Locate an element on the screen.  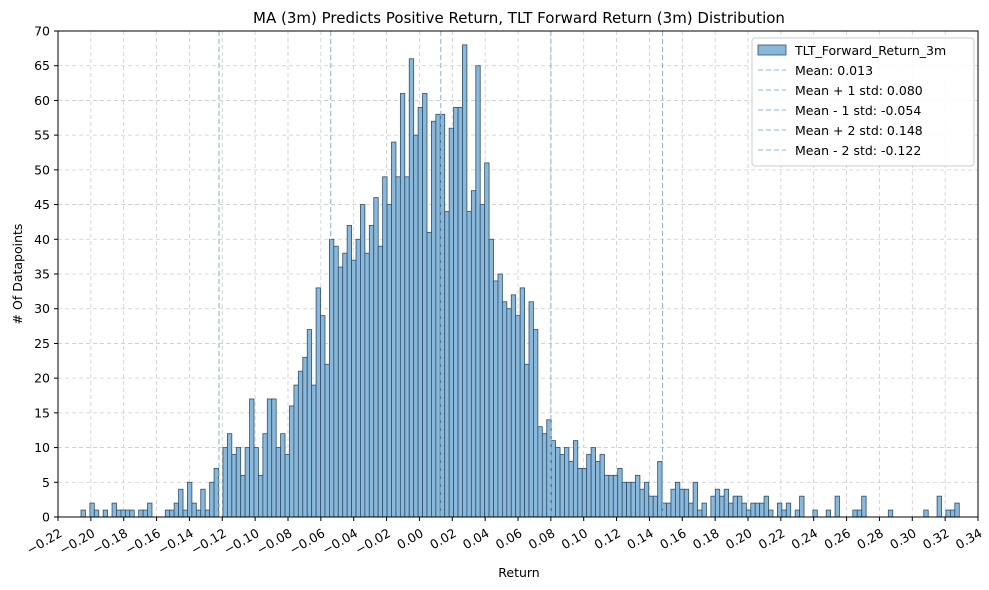
y-tick-label: 35 is located at coordinates (42, 274).